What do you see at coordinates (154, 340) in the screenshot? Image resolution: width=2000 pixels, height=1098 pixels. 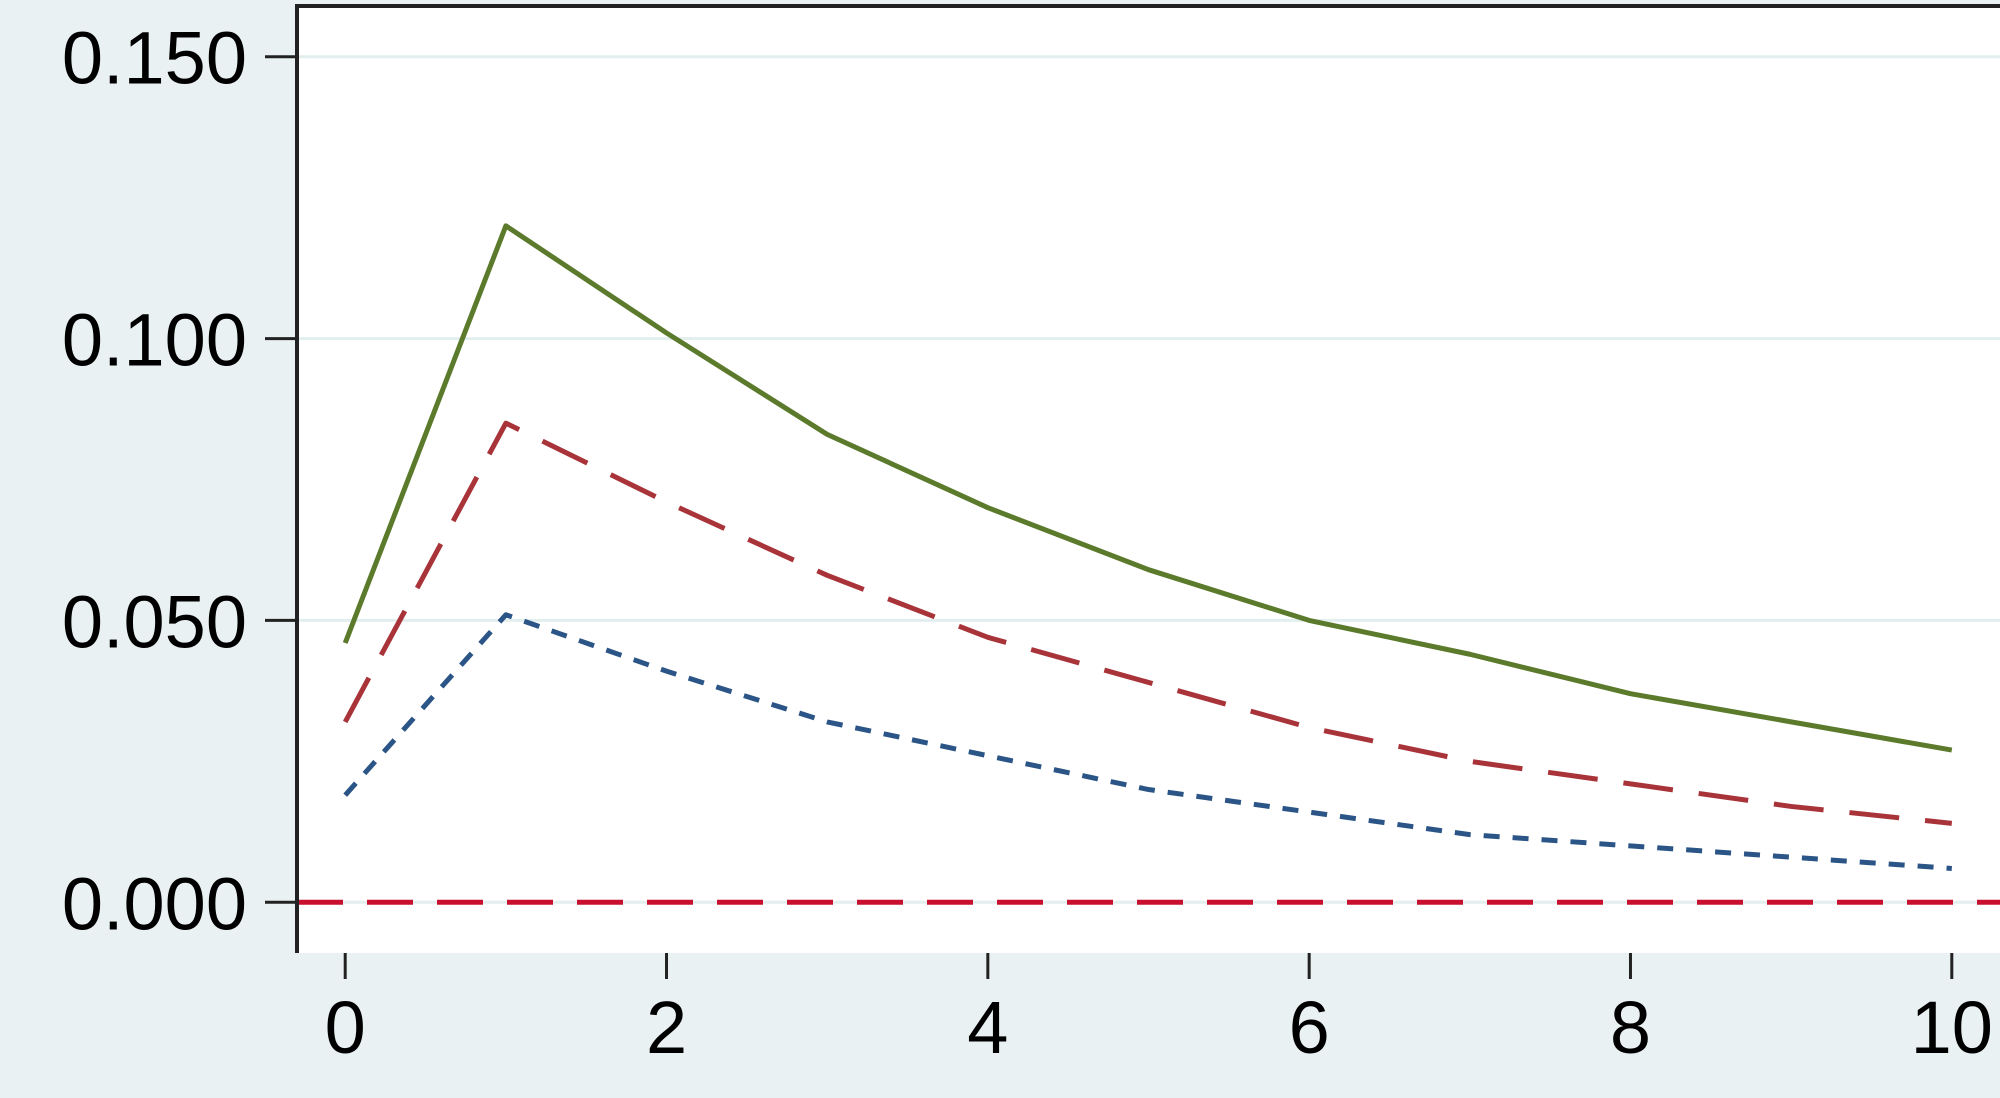 I see `y-tick-label: 0.100` at bounding box center [154, 340].